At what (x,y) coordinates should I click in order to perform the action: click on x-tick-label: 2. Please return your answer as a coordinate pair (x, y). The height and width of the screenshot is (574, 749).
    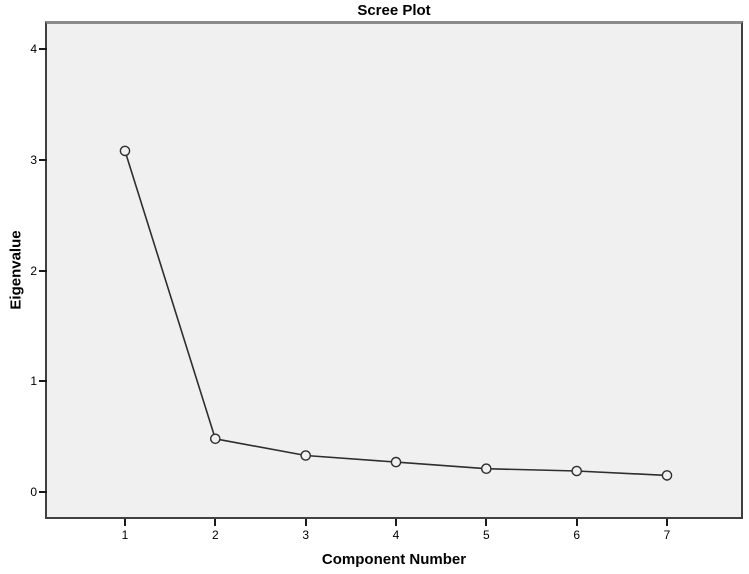
    Looking at the image, I should click on (215, 535).